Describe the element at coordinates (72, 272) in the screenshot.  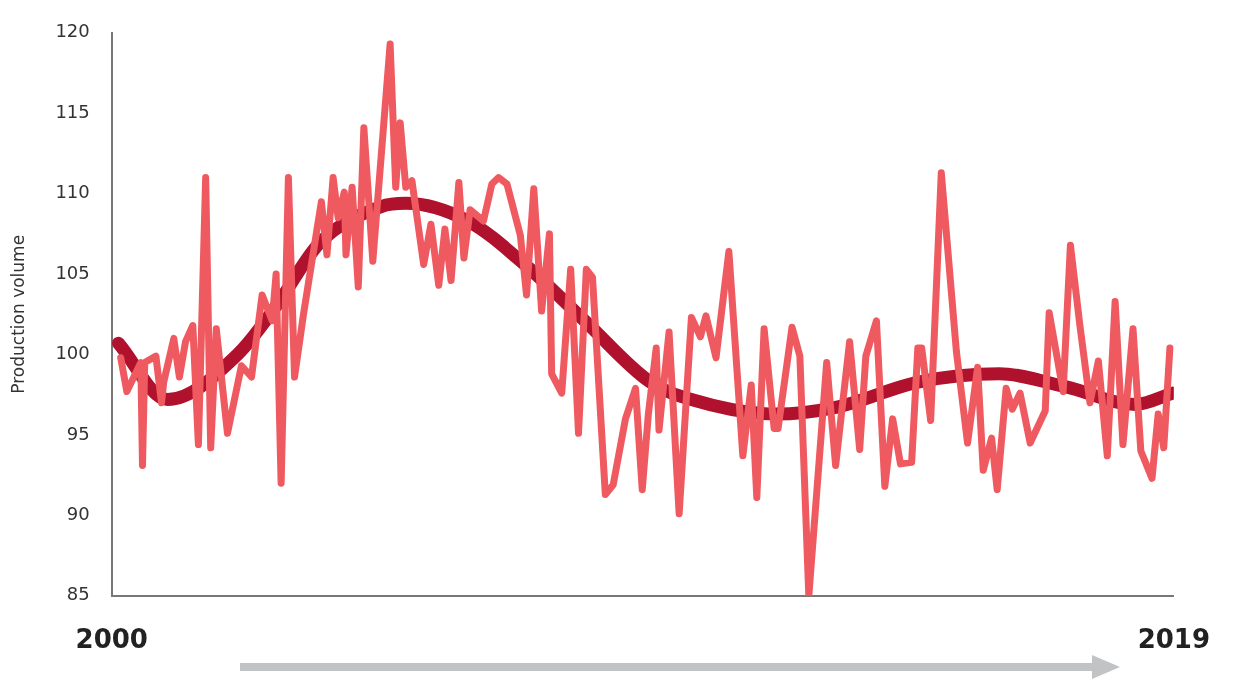
I see `y-tick-label: 105` at that location.